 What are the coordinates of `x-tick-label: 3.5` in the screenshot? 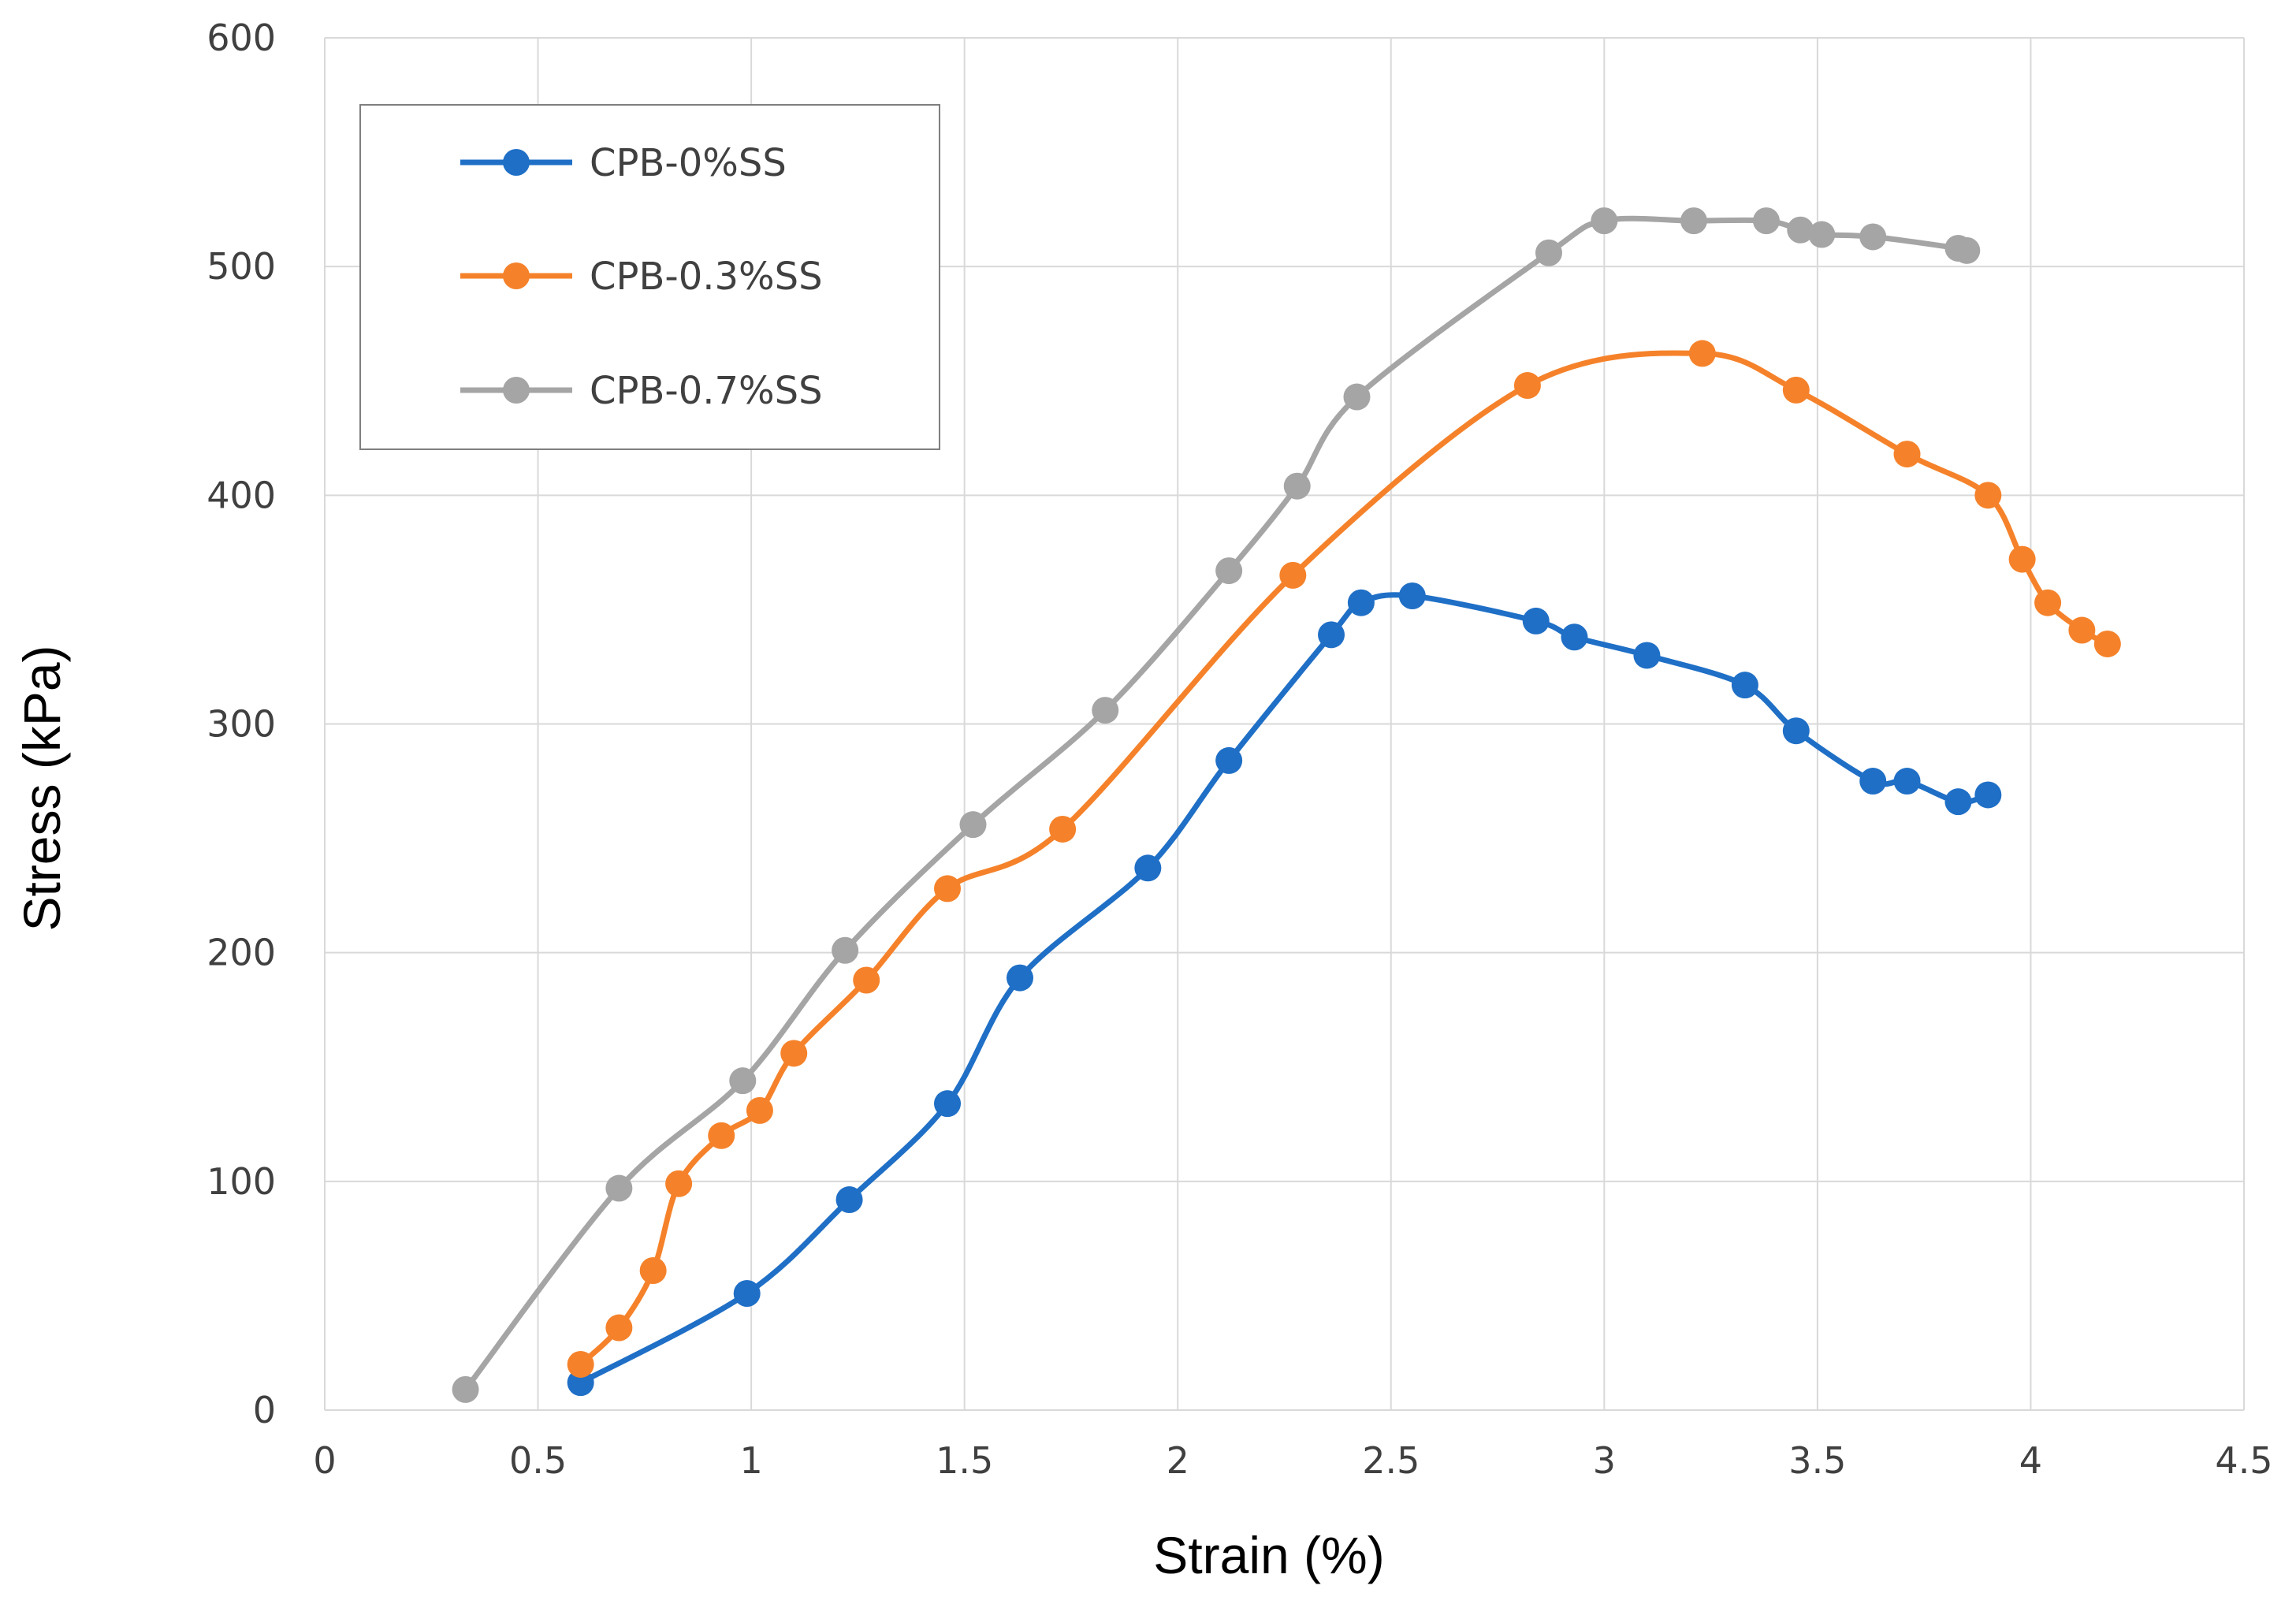 It's located at (1817, 1460).